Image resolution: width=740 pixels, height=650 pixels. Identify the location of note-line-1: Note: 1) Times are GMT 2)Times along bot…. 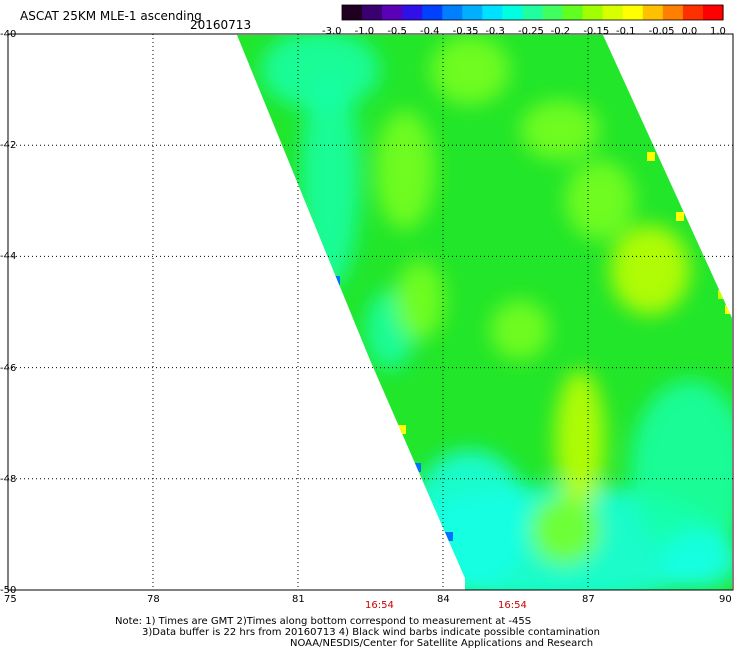
(323, 621).